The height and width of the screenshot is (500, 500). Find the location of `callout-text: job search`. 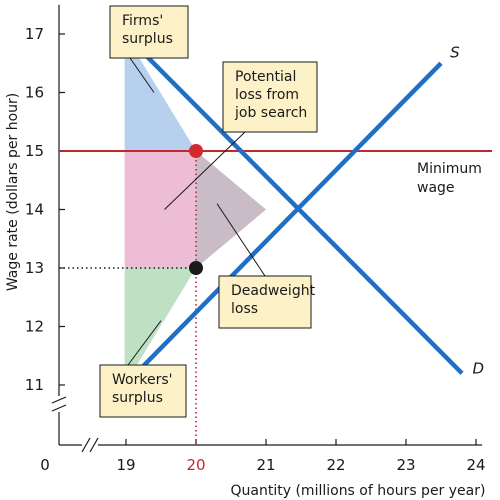

callout-text: job search is located at coordinates (270, 113).